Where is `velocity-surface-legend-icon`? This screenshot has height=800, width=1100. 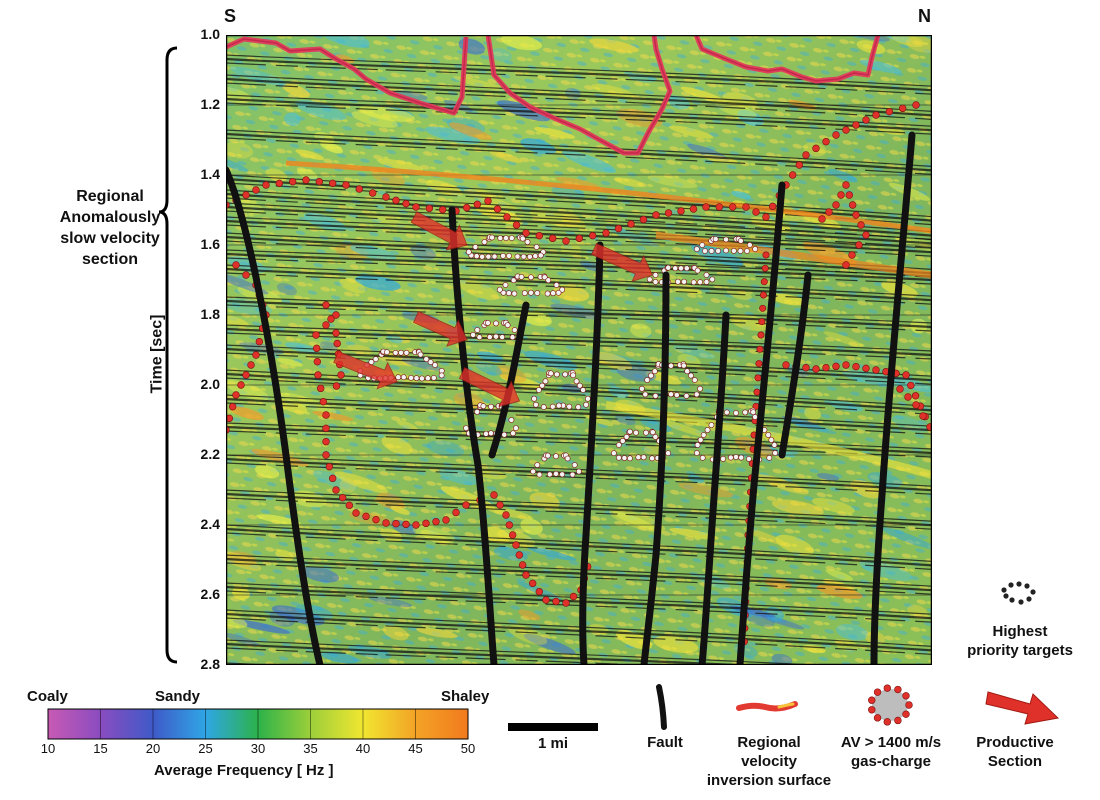
velocity-surface-legend-icon is located at coordinates (767, 706).